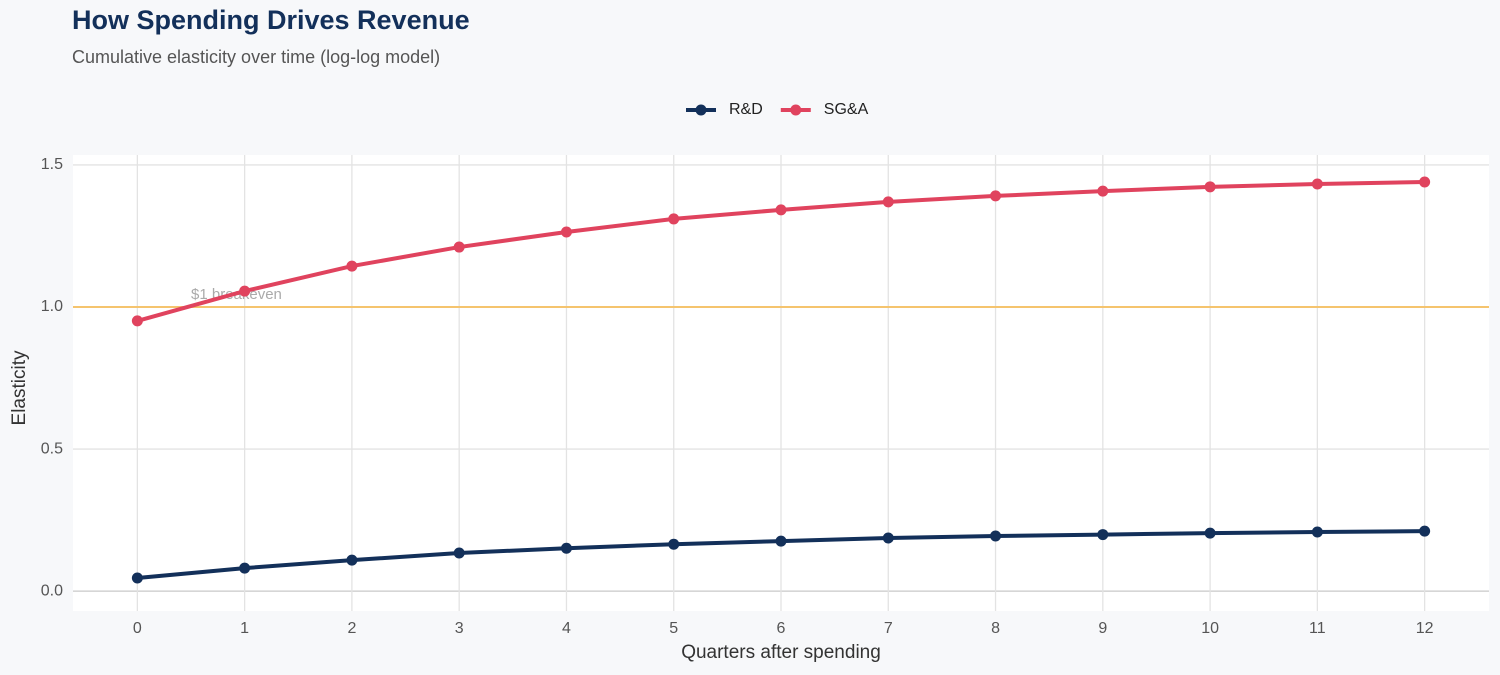 Image resolution: width=1500 pixels, height=675 pixels. I want to click on x-axis-label: Quarters after spending, so click(781, 652).